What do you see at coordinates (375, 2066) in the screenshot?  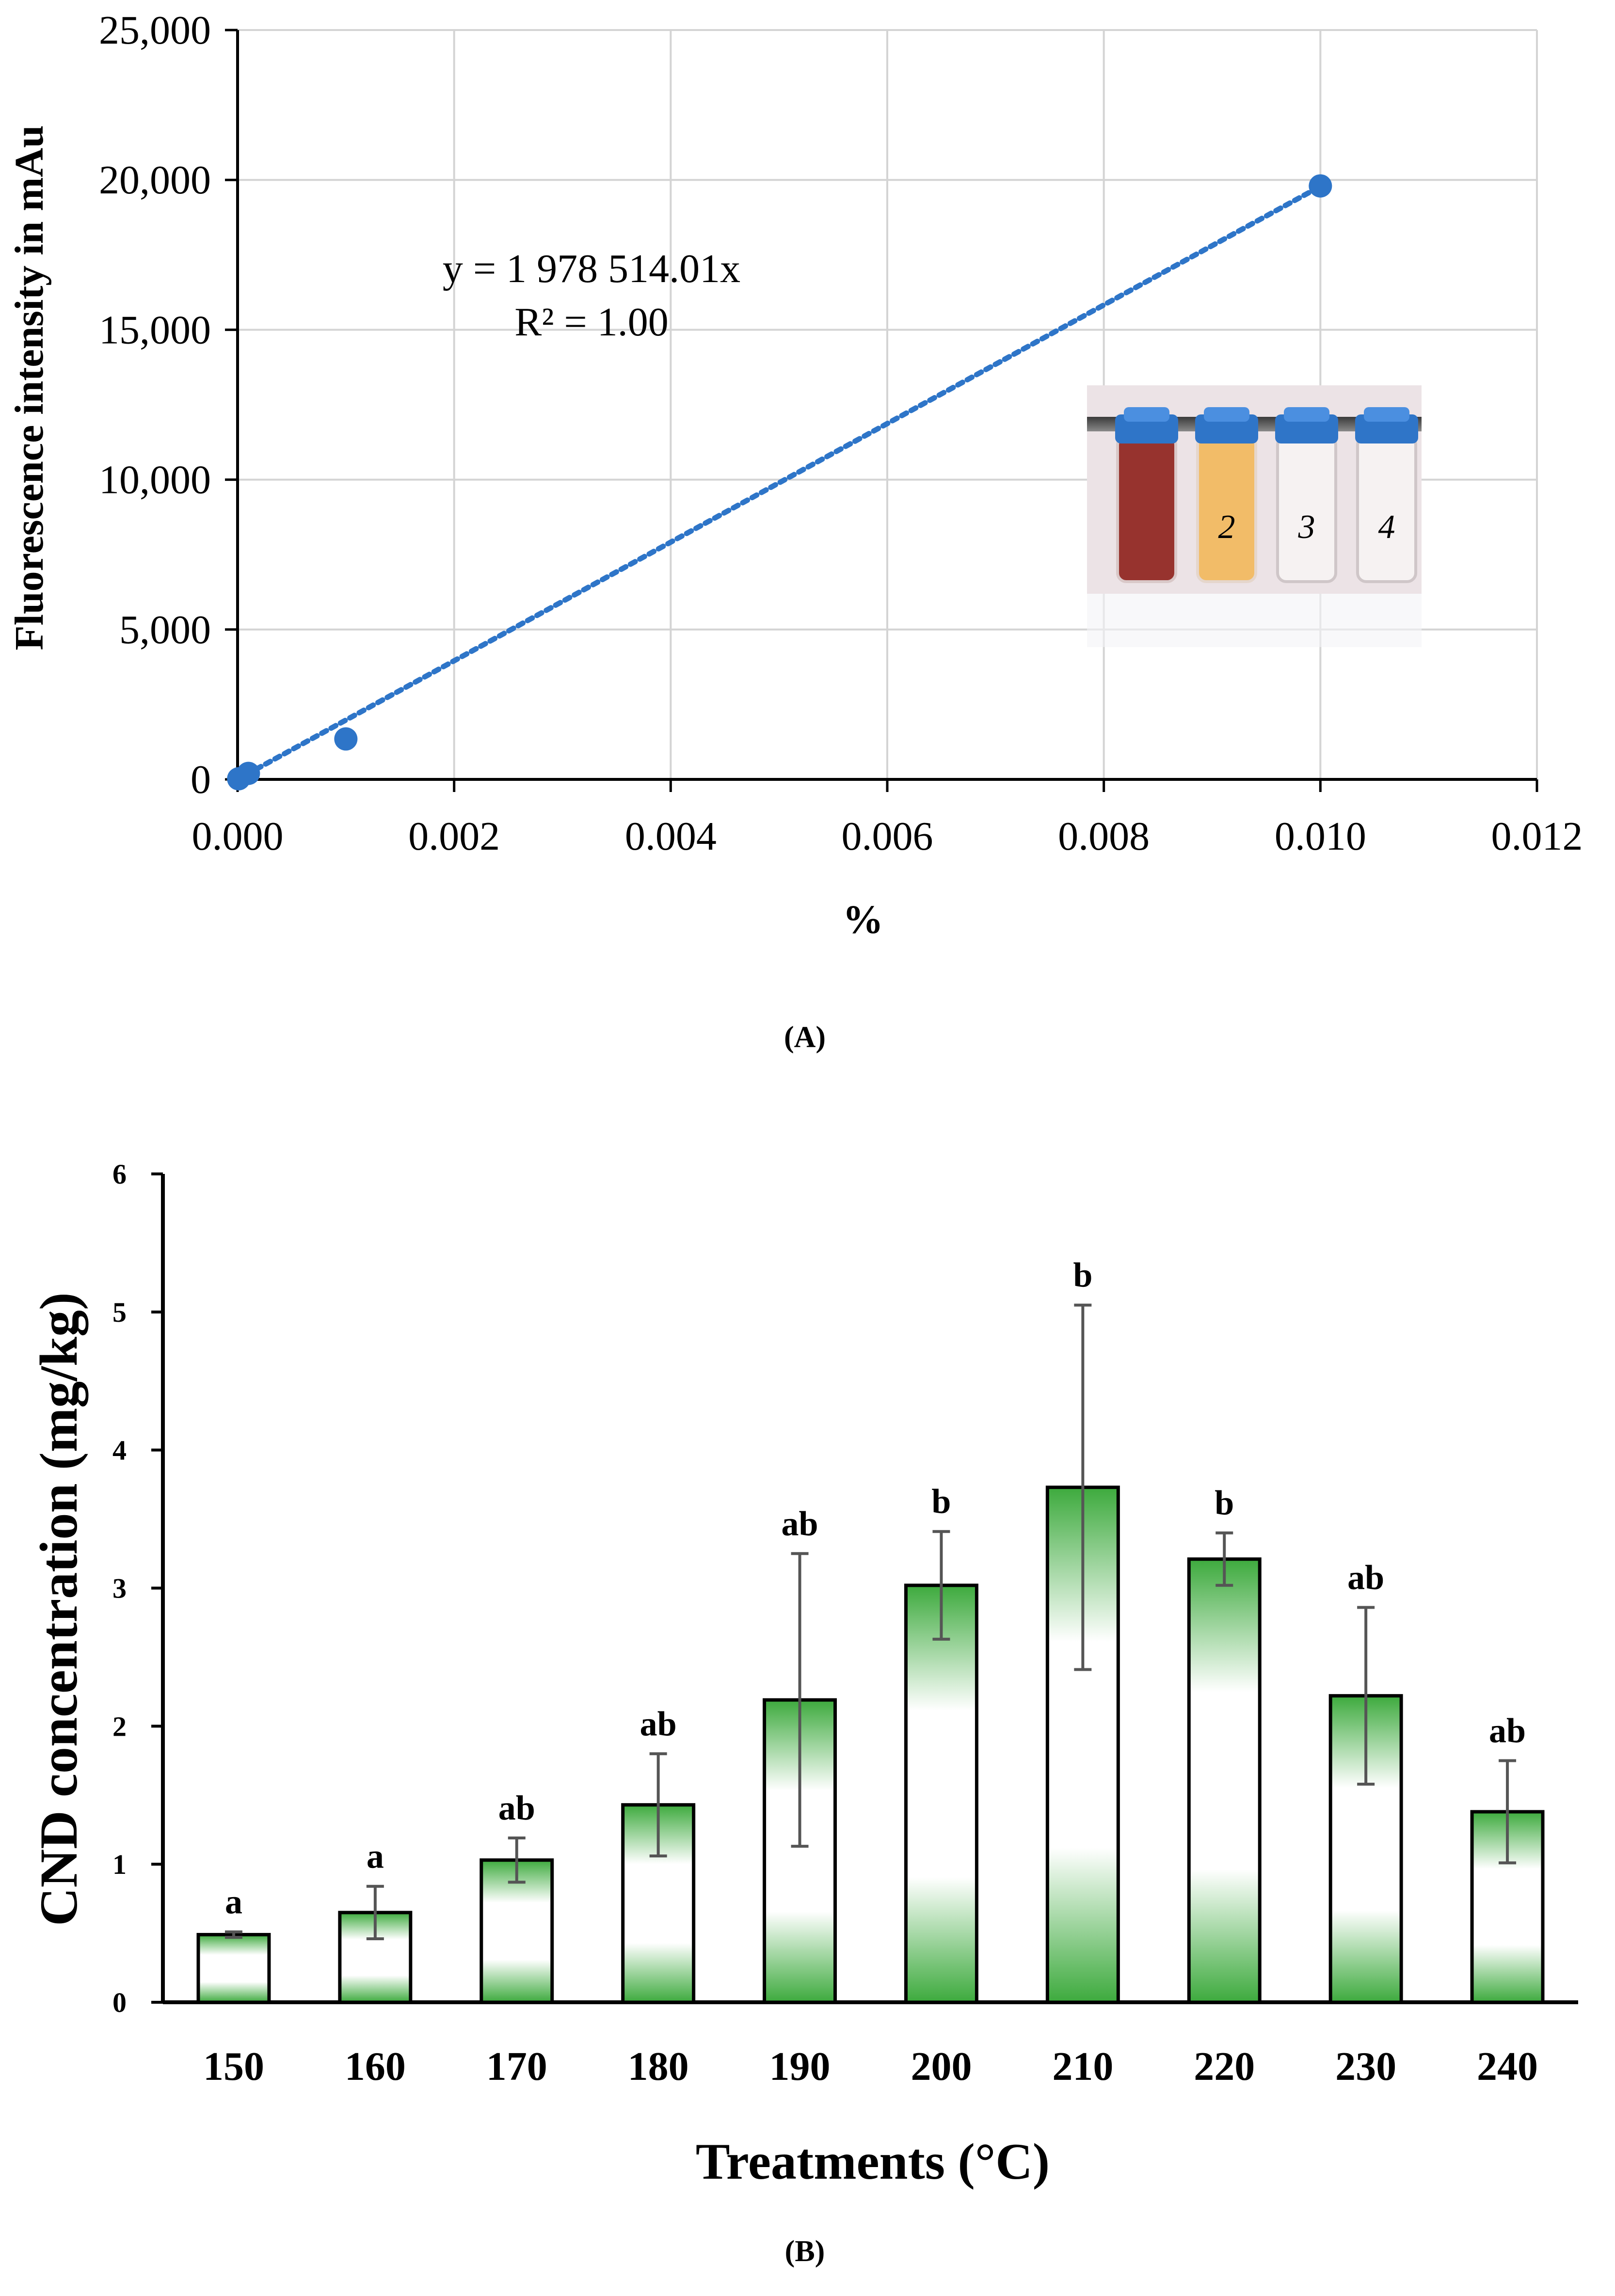 I see `chart-b-x-tick-label: 160` at bounding box center [375, 2066].